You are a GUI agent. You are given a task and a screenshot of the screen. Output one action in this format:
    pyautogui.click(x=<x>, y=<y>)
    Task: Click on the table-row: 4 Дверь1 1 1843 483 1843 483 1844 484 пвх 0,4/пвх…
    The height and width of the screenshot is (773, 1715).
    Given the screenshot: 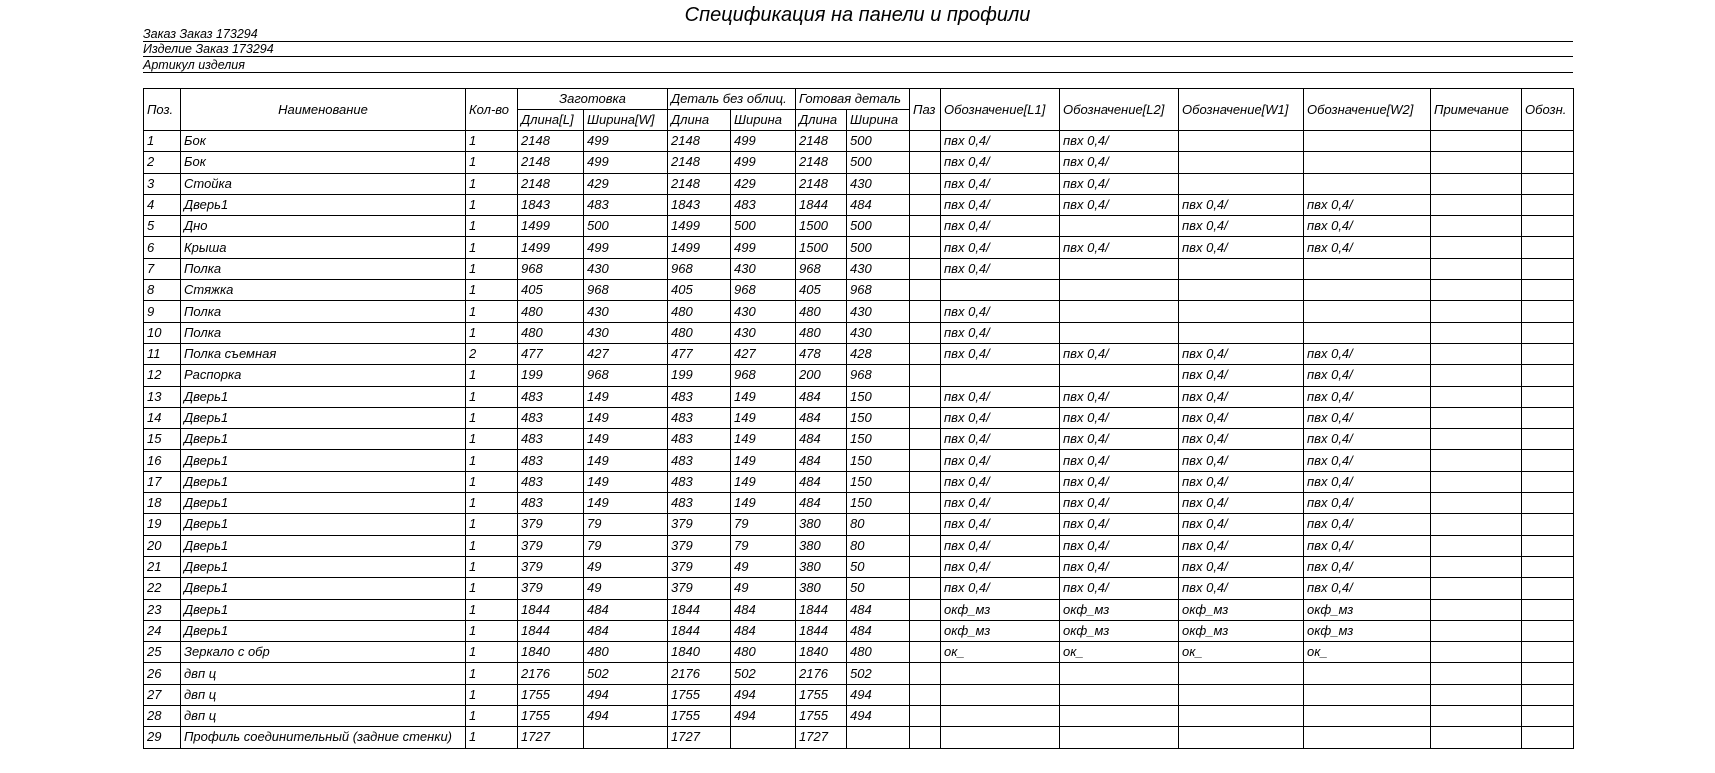 What is the action you would take?
    pyautogui.click(x=859, y=205)
    